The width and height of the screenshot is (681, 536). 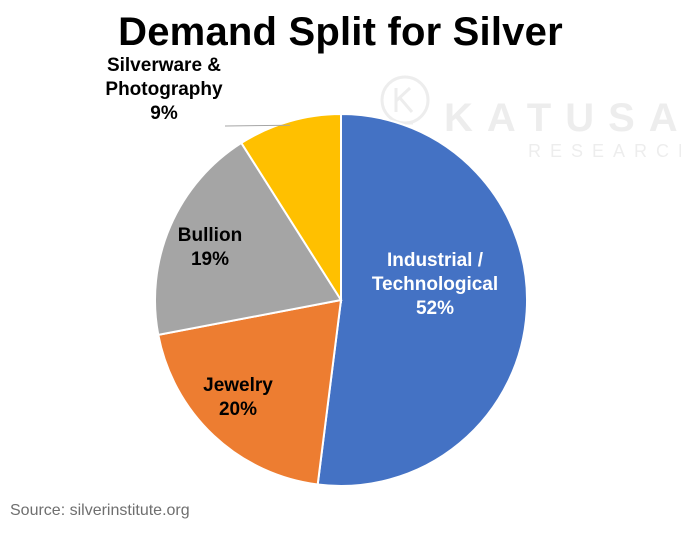 I want to click on pie-slice-bullion, so click(x=248, y=239).